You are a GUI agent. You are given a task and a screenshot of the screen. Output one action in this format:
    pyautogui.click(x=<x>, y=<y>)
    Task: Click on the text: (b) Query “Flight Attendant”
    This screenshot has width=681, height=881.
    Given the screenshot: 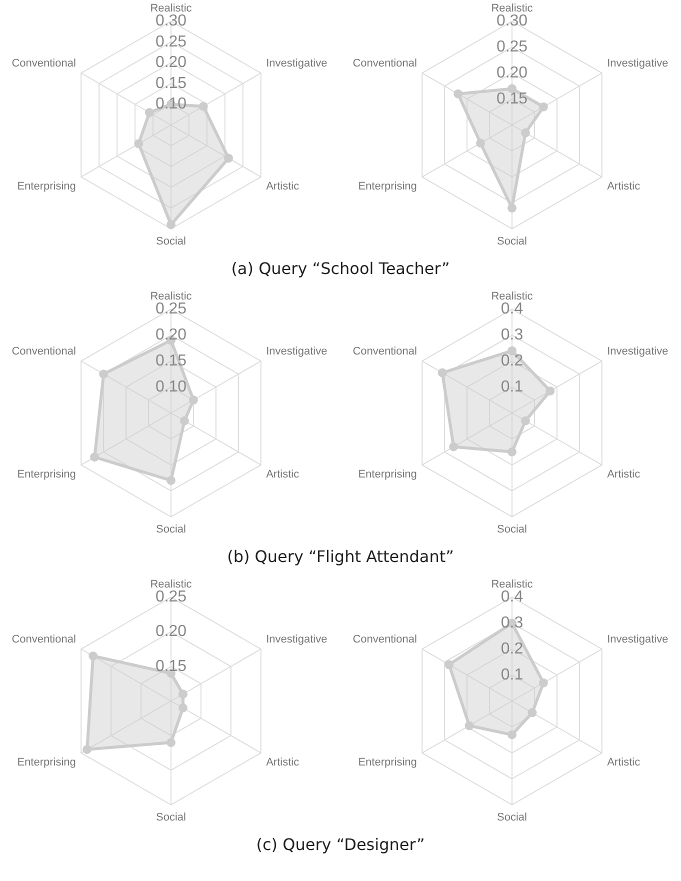 What is the action you would take?
    pyautogui.click(x=340, y=557)
    